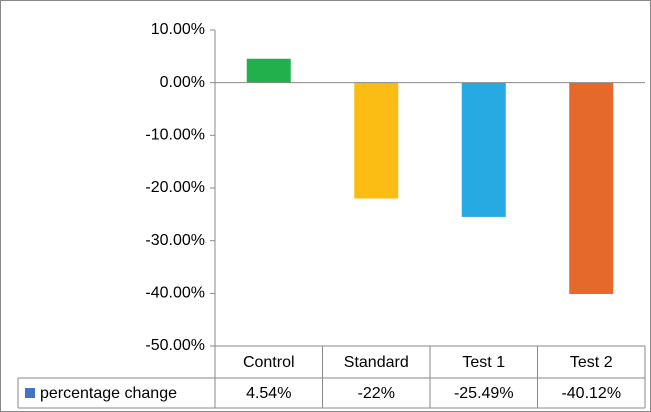 Image resolution: width=651 pixels, height=412 pixels. What do you see at coordinates (175, 135) in the screenshot?
I see `y-tick-label: -10.00%` at bounding box center [175, 135].